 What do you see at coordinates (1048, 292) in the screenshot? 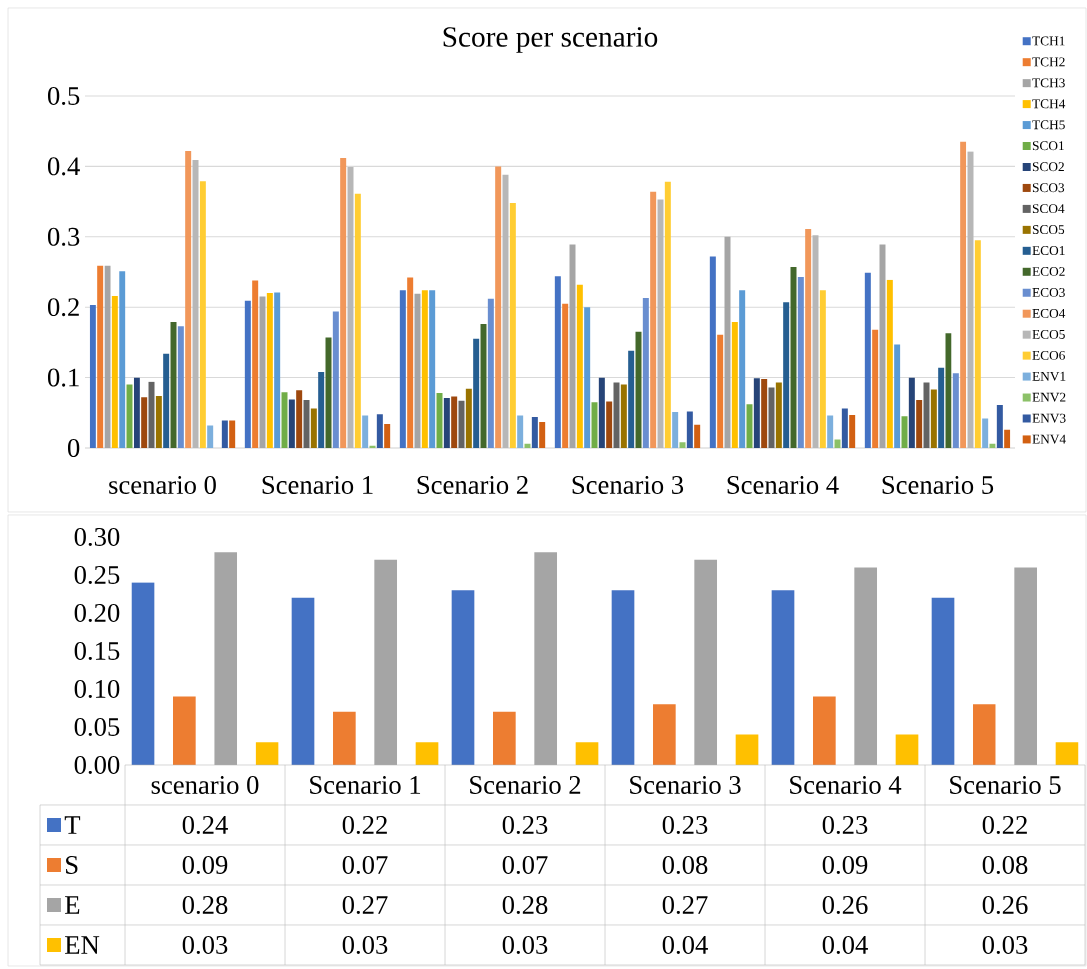
I see `legend-label: ECO3` at bounding box center [1048, 292].